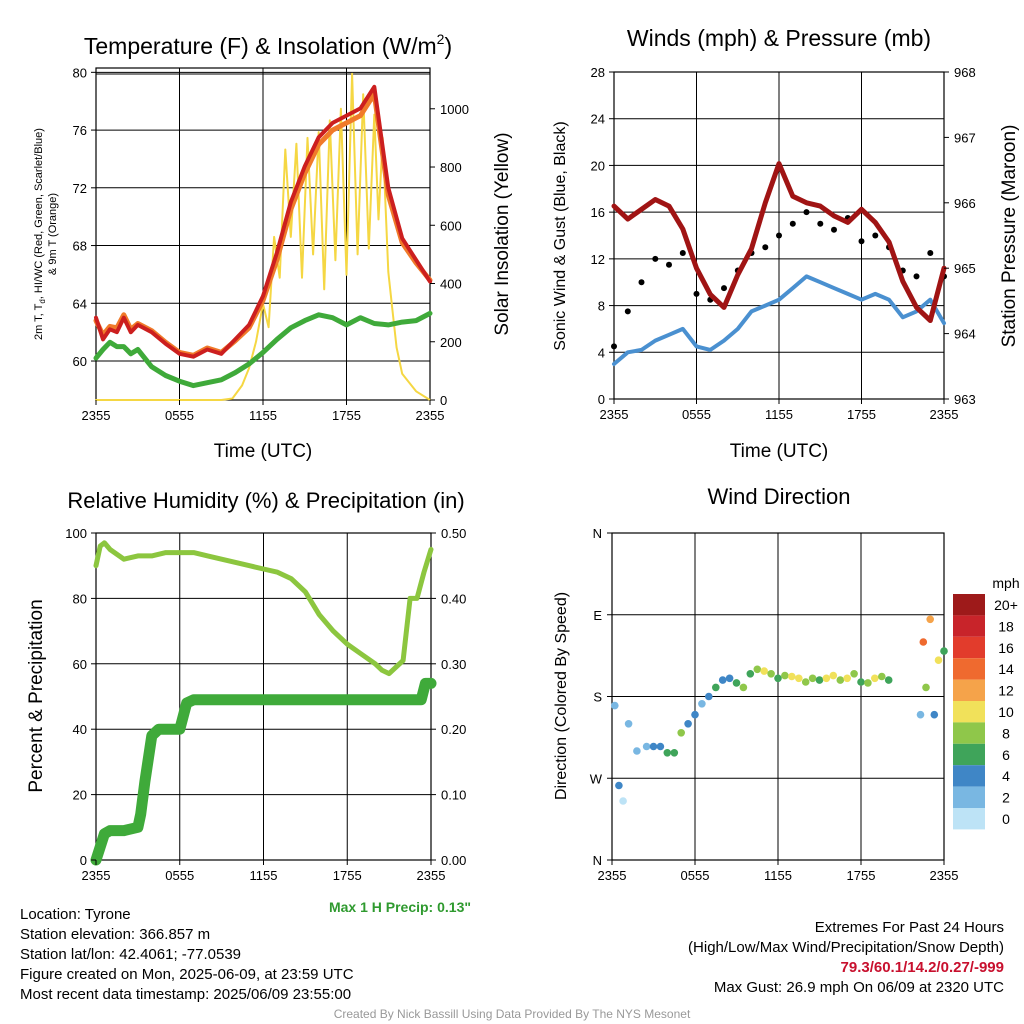 The height and width of the screenshot is (1024, 1024). Describe the element at coordinates (597, 615) in the screenshot. I see `y-tick-label-left: E` at that location.